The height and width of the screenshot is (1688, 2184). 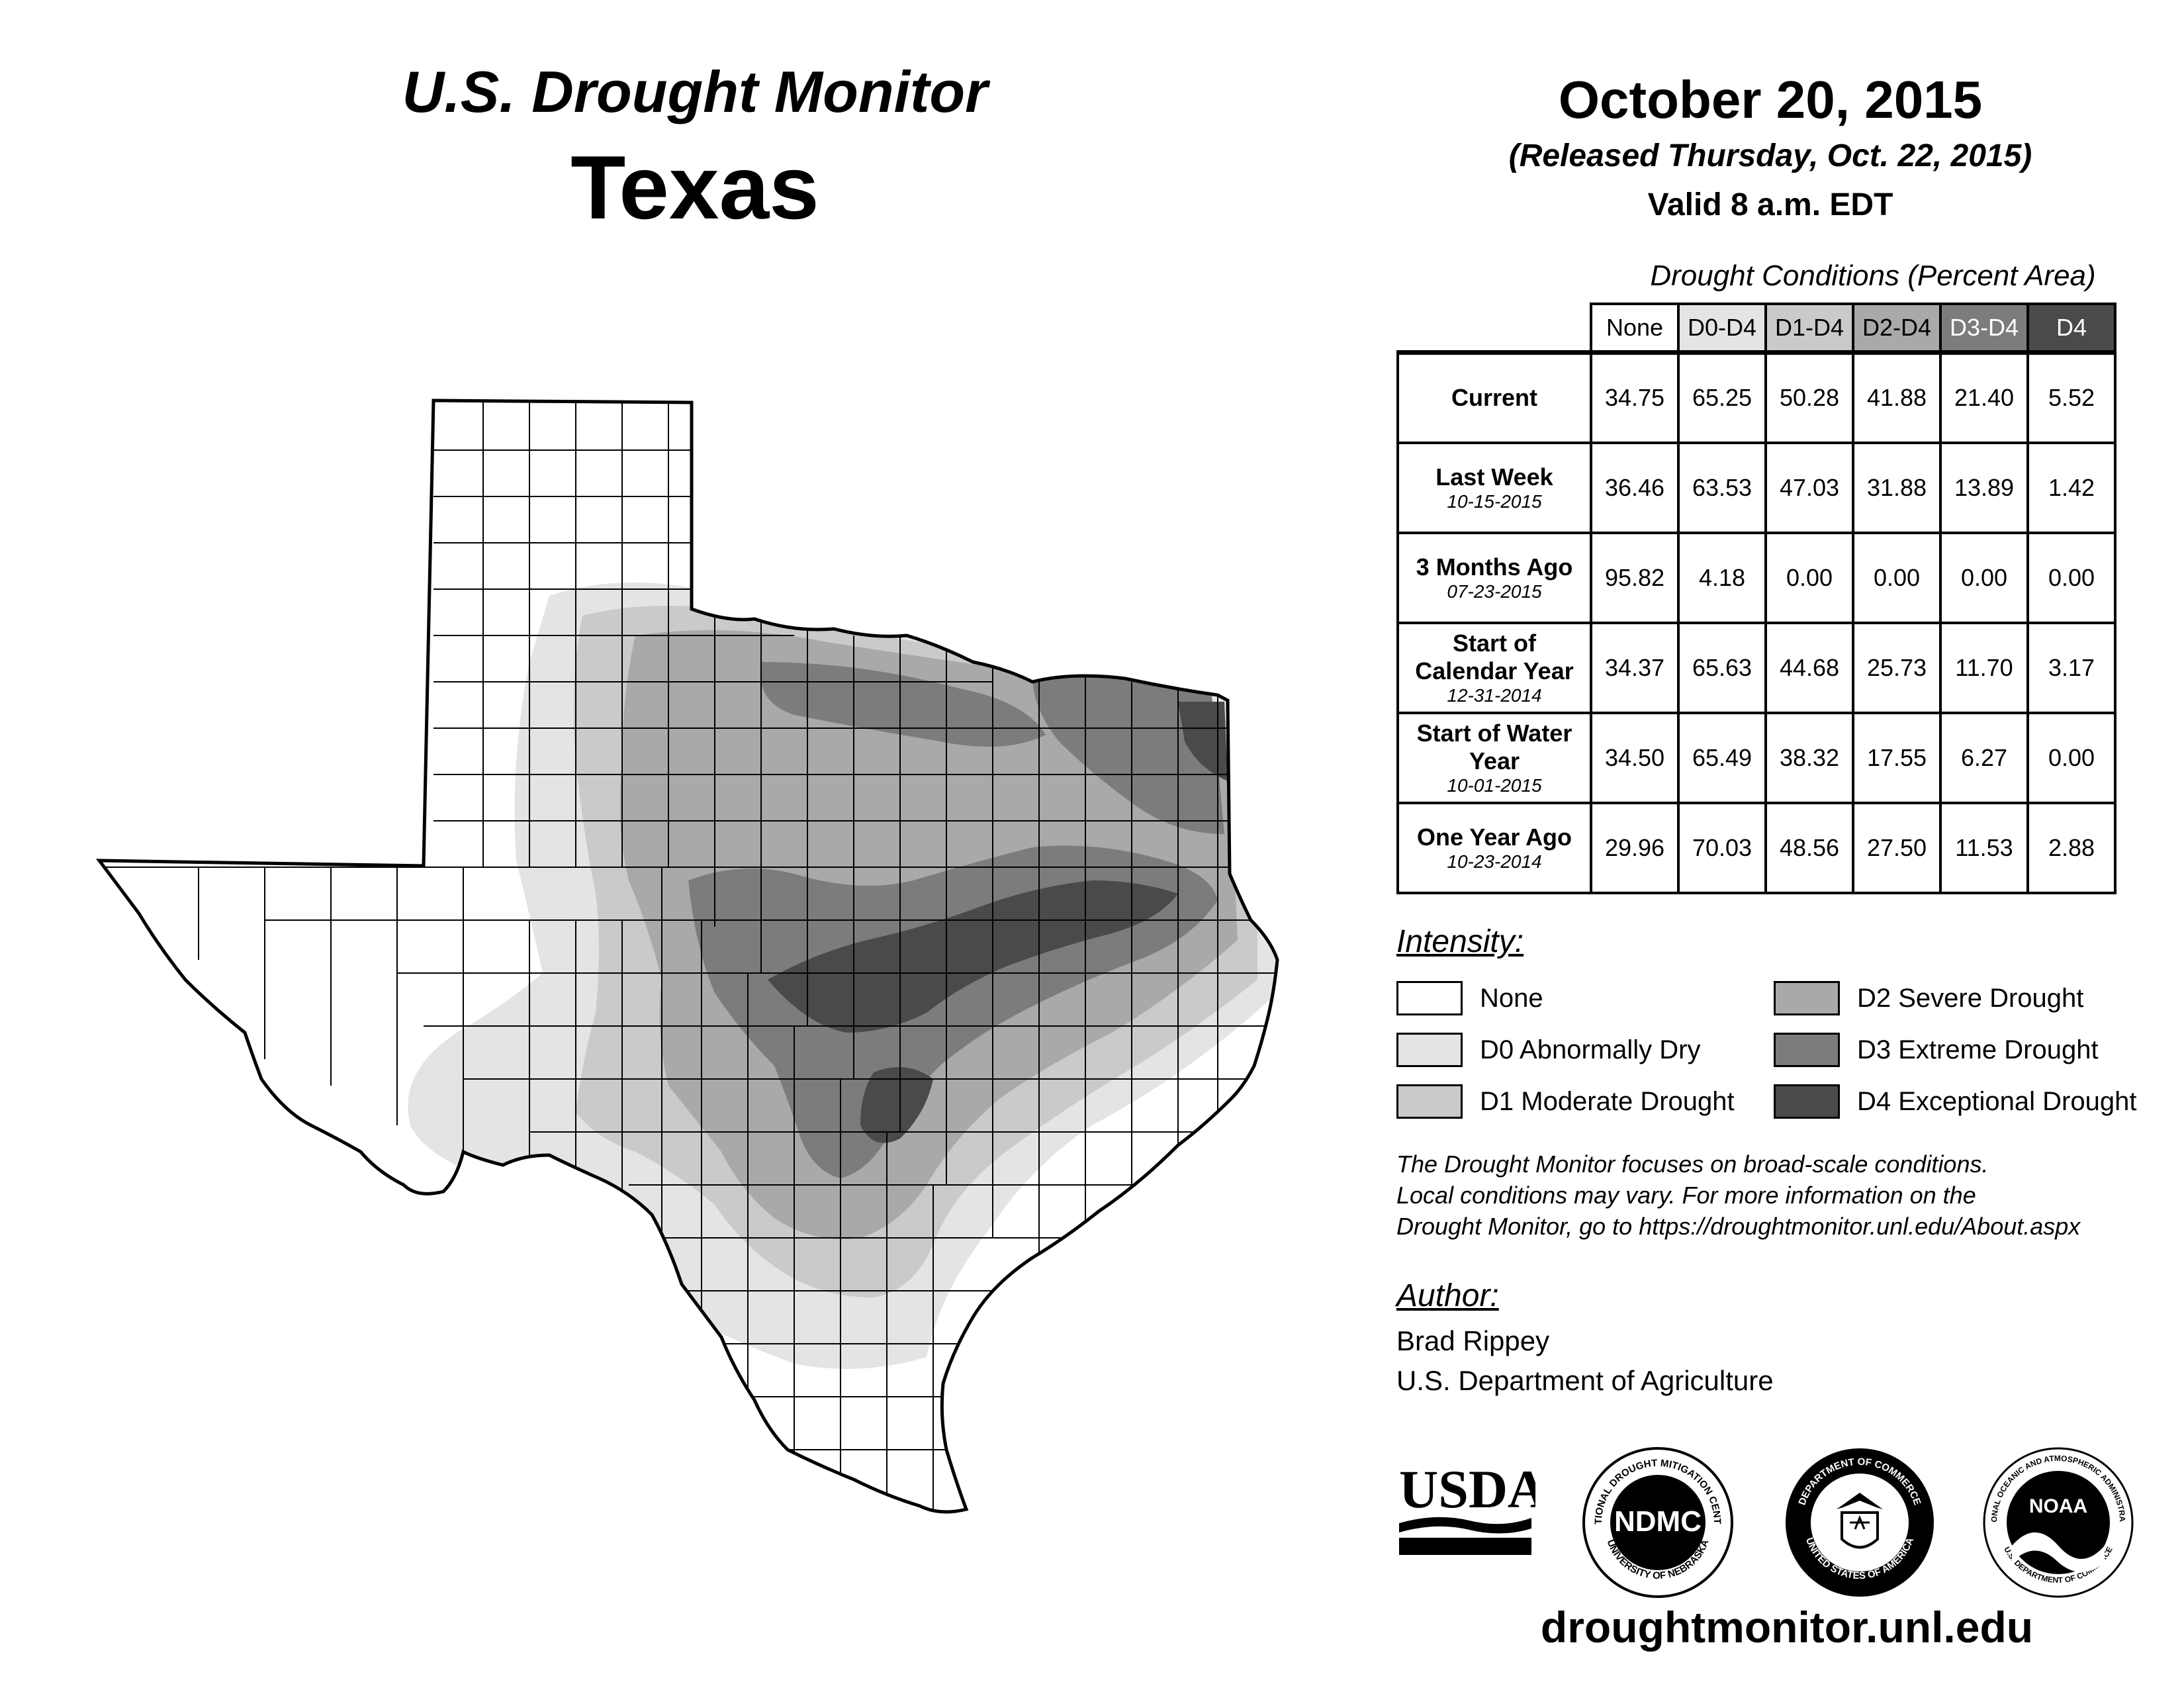 What do you see at coordinates (1722, 328) in the screenshot?
I see `col-d0-d4: D0-D4` at bounding box center [1722, 328].